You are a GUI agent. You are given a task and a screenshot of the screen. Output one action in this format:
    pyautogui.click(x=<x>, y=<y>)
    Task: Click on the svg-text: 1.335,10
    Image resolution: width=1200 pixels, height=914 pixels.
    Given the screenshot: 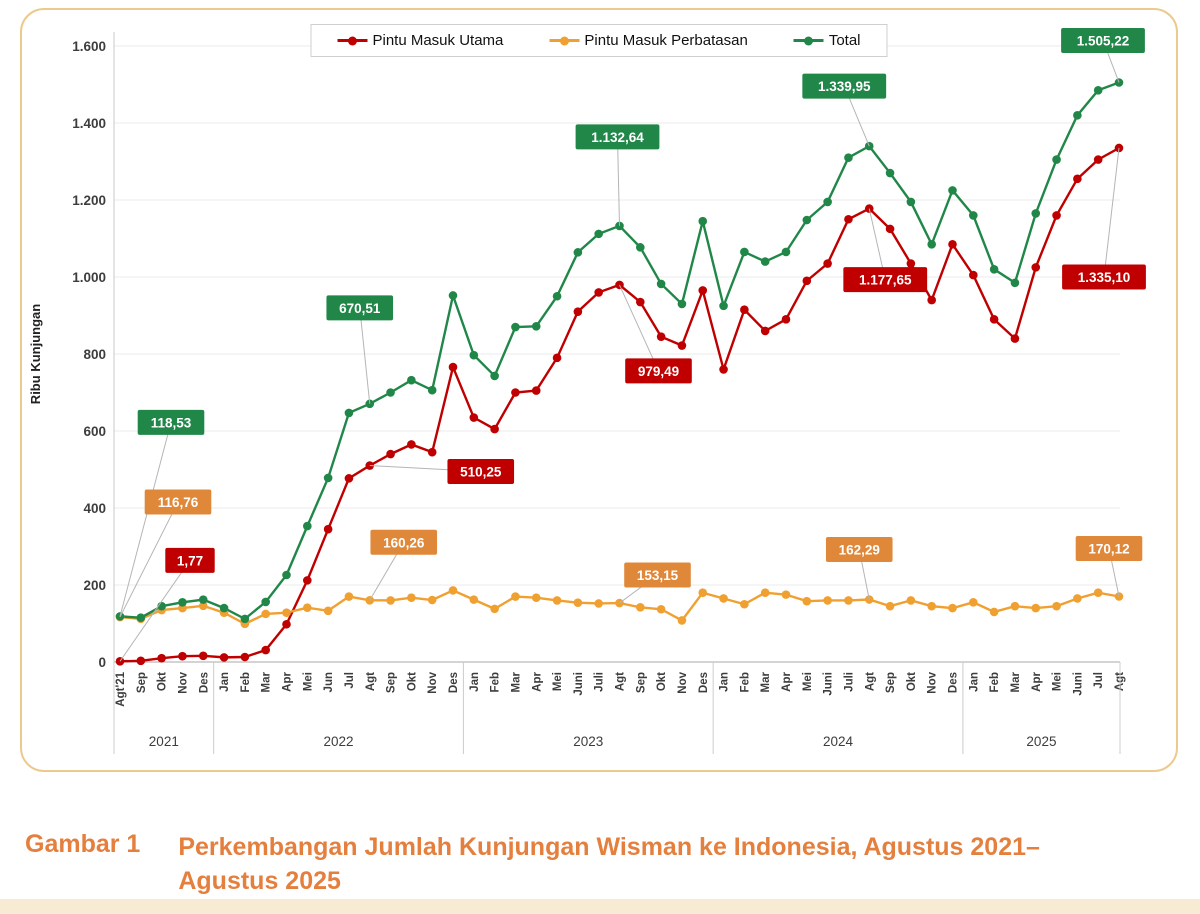 What is the action you would take?
    pyautogui.click(x=1104, y=277)
    